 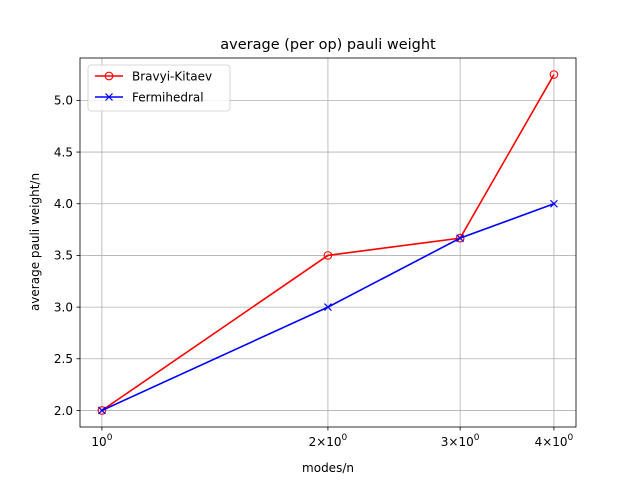 What do you see at coordinates (554, 441) in the screenshot?
I see `x-tick-label: 4×100` at bounding box center [554, 441].